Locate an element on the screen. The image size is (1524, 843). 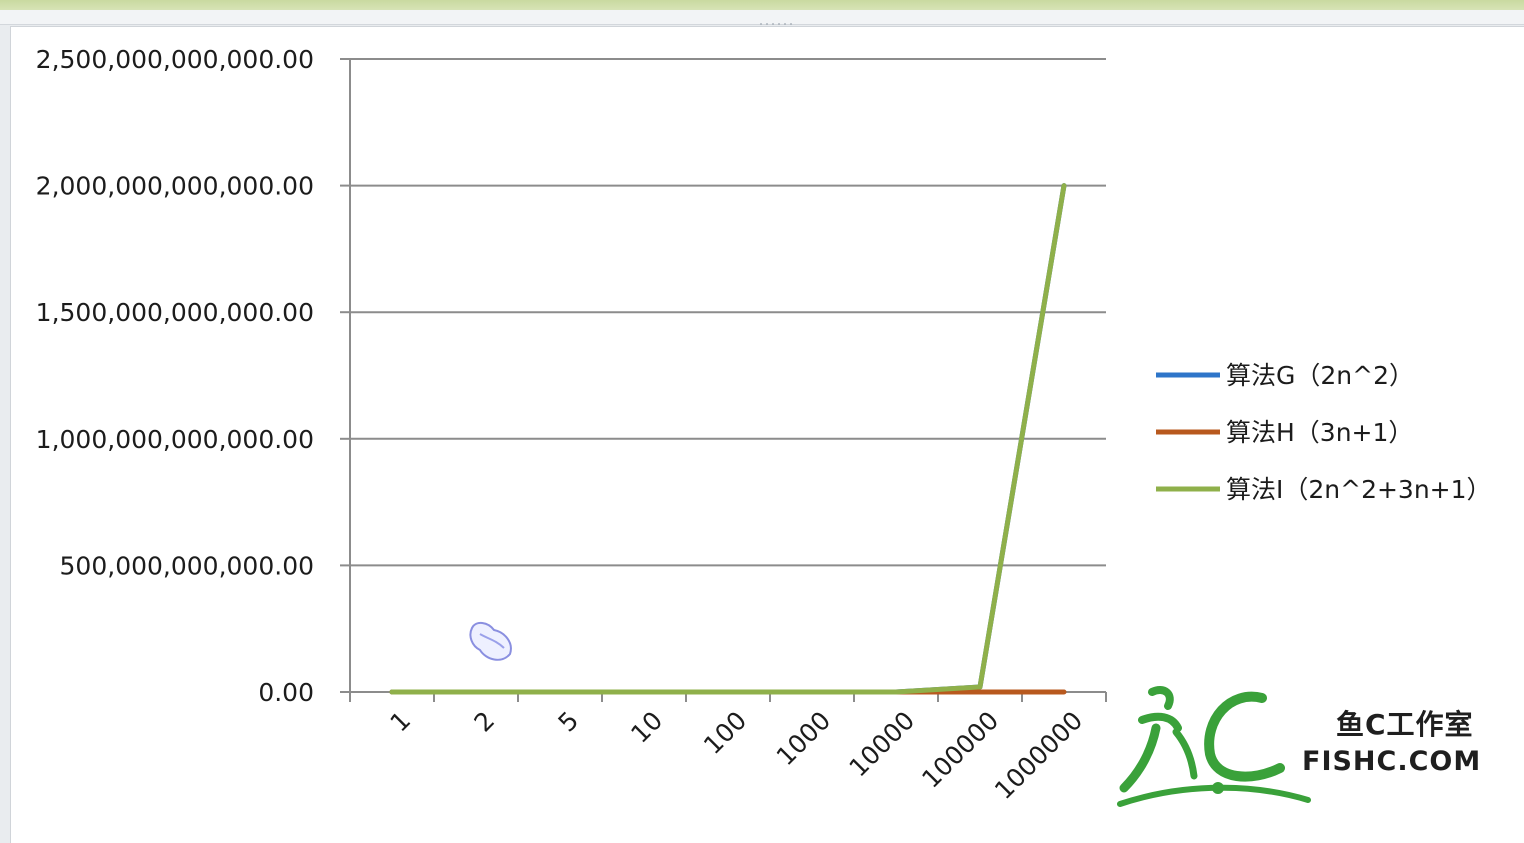
legend: 算法G（2n^2） 算法H（3n+1） 算法I（2n^2+3n+1） is located at coordinates (1324, 432).